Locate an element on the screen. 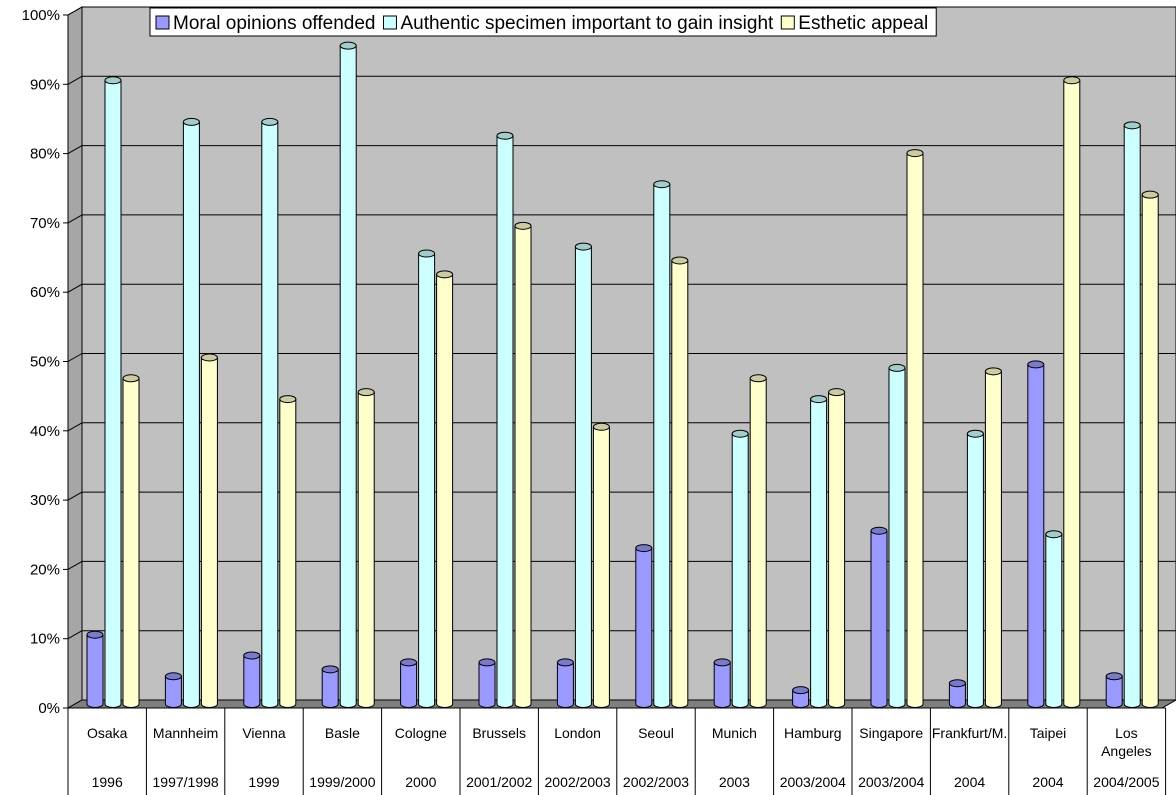  x-year-label: 1999 is located at coordinates (263, 782).